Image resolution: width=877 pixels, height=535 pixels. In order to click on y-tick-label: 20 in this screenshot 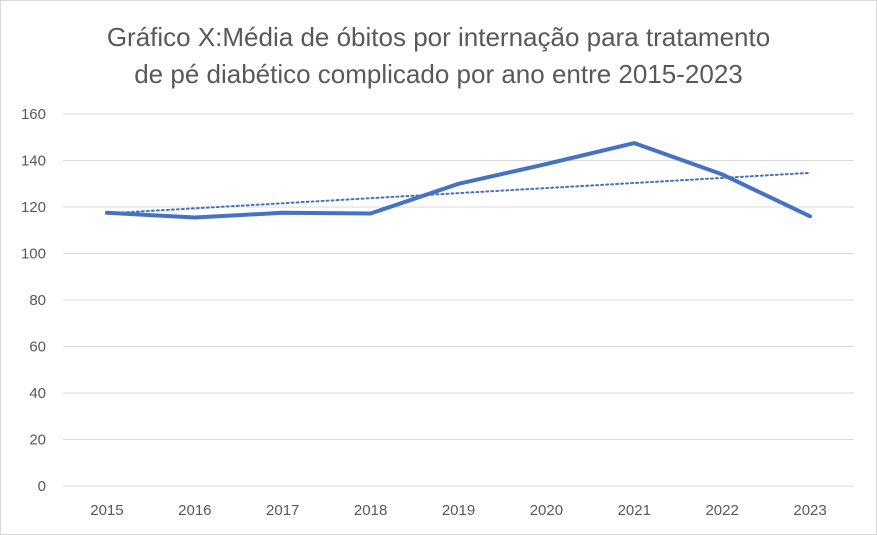, I will do `click(37, 440)`.